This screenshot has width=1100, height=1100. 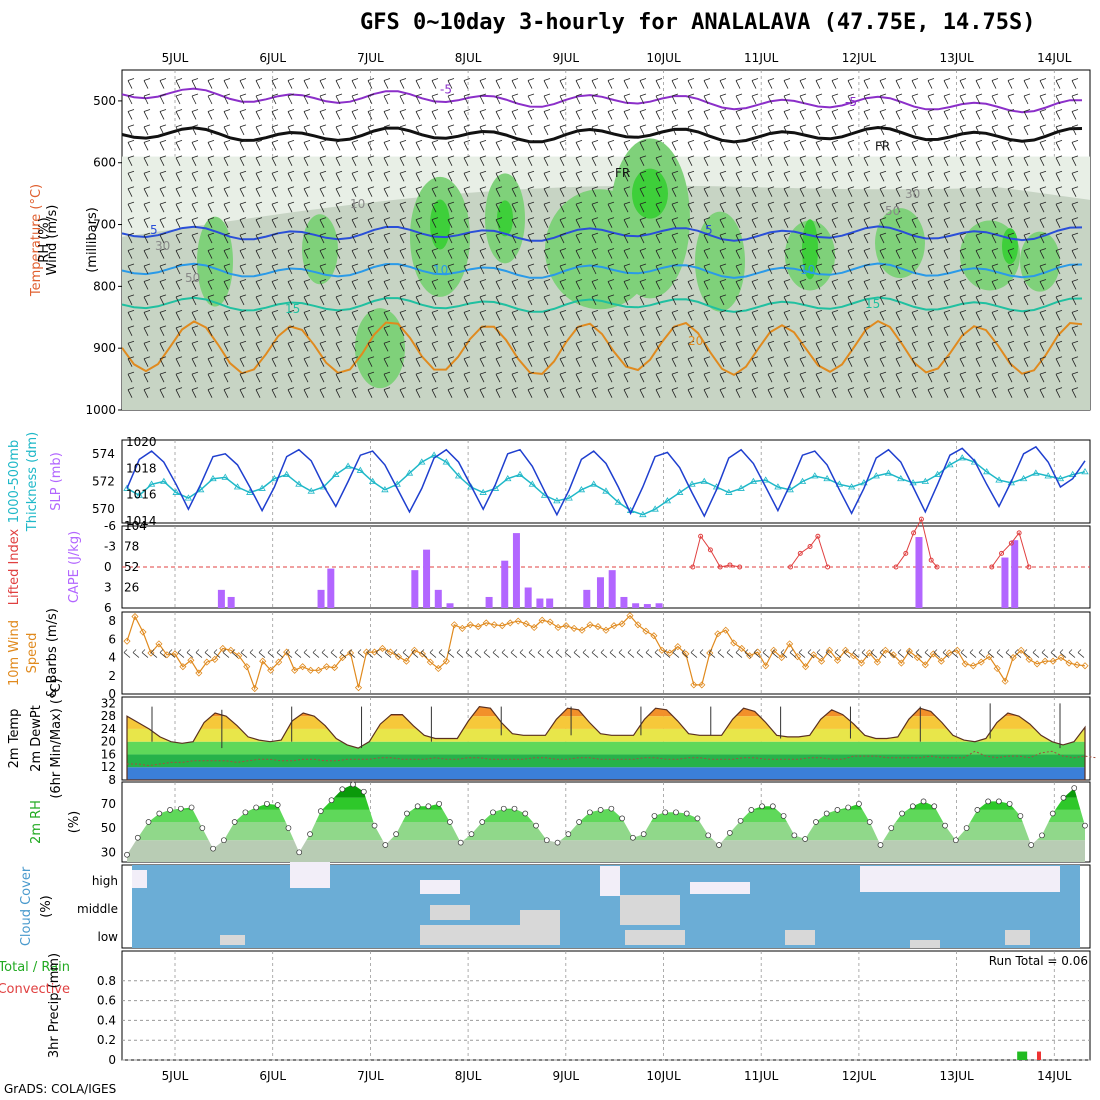 I want to click on date-label-top: 10JUL, so click(x=663, y=58).